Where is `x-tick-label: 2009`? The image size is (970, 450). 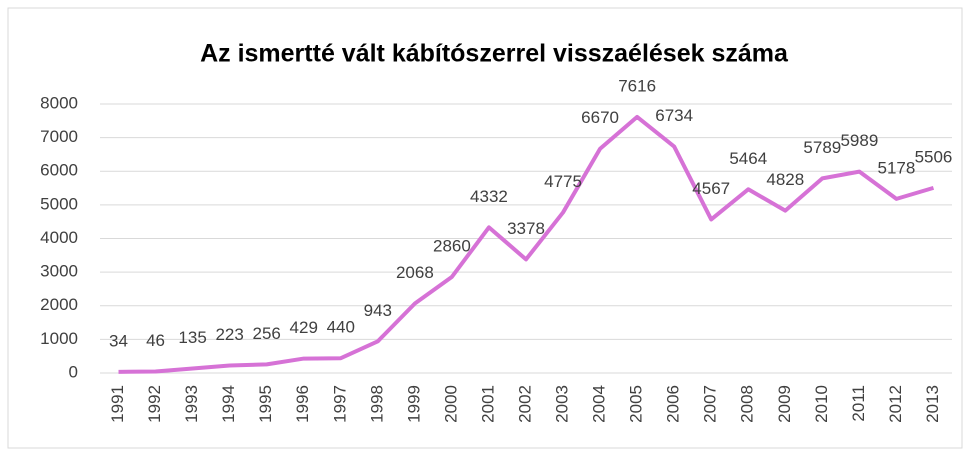 x-tick-label: 2009 is located at coordinates (784, 404).